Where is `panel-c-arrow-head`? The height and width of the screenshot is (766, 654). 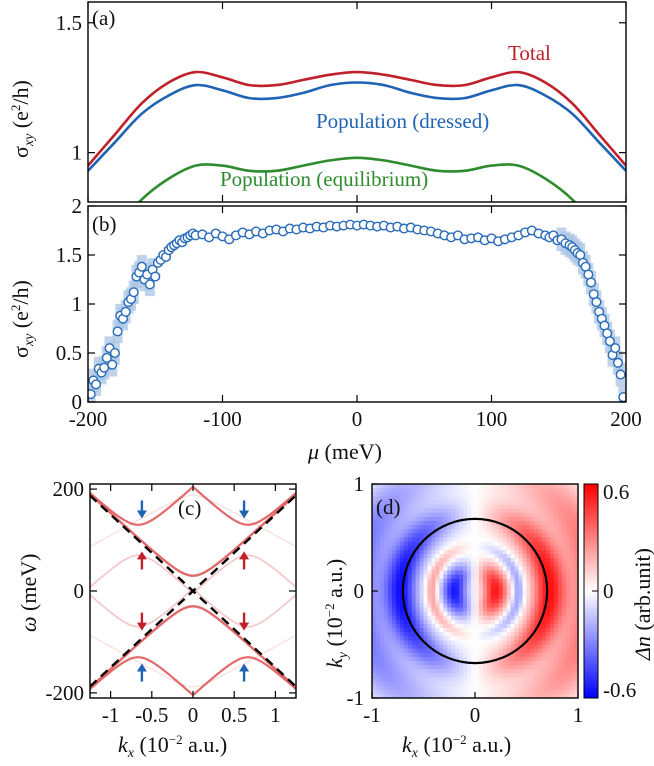 panel-c-arrow-head is located at coordinates (244, 555).